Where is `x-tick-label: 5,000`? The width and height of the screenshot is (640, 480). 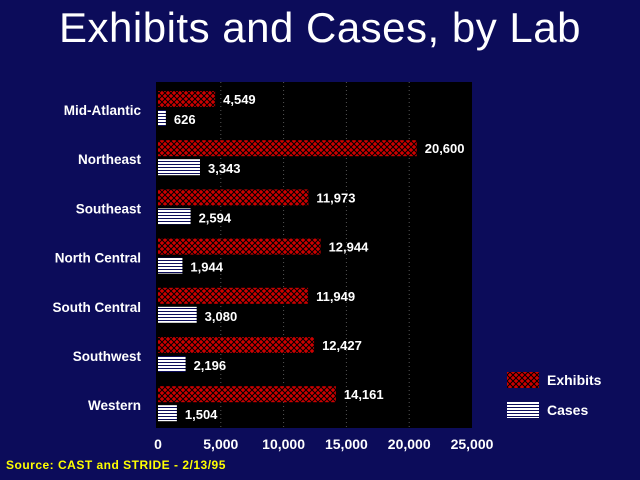
x-tick-label: 5,000 is located at coordinates (220, 444).